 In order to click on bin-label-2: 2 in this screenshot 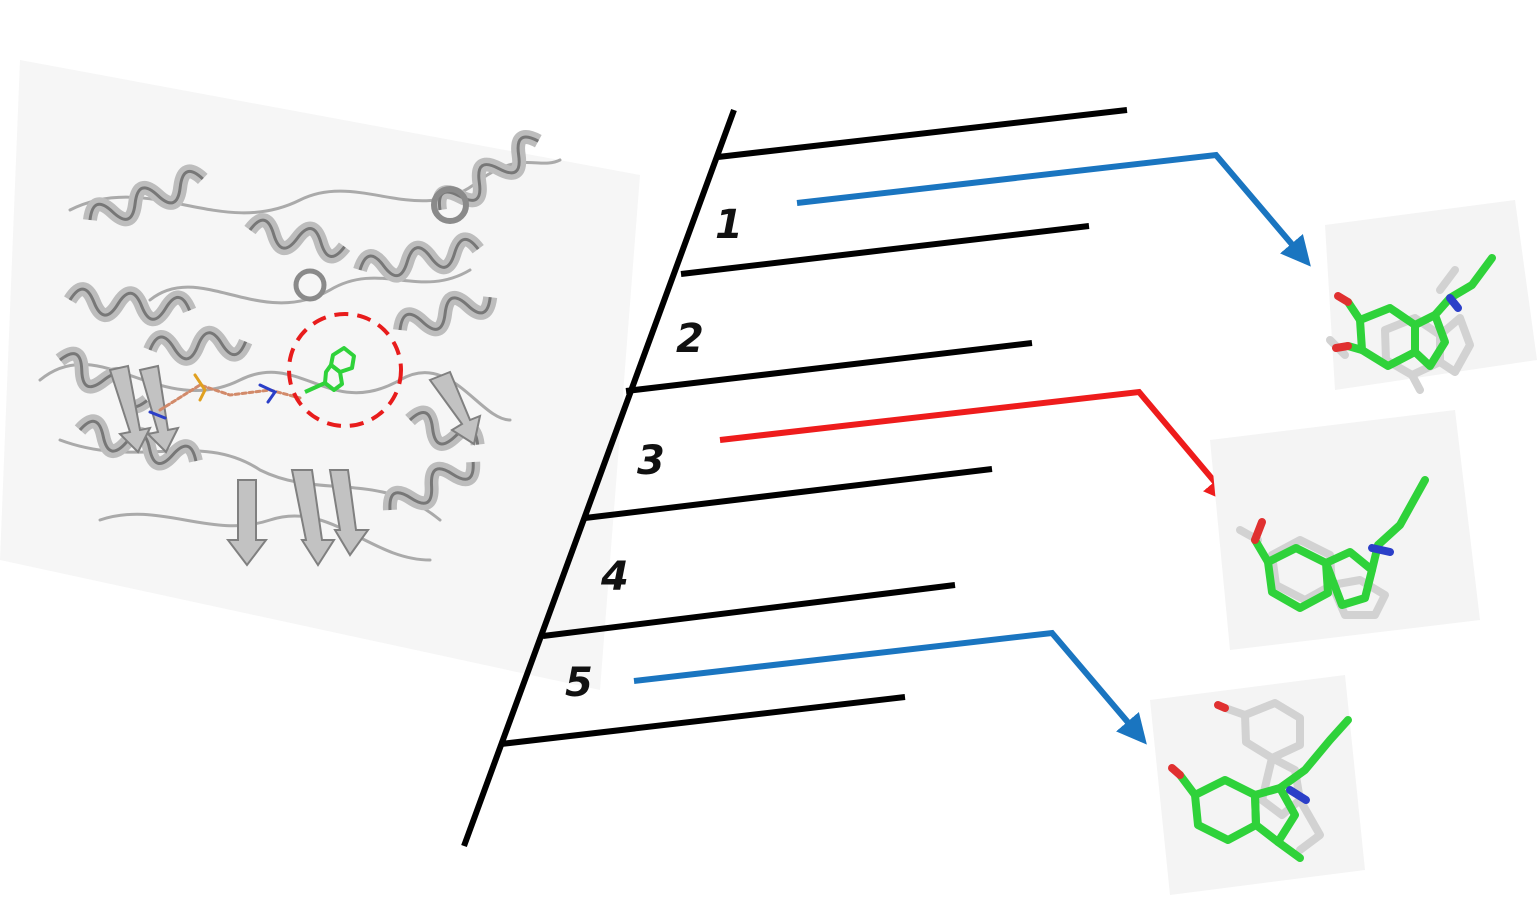, I will do `click(690, 339)`.